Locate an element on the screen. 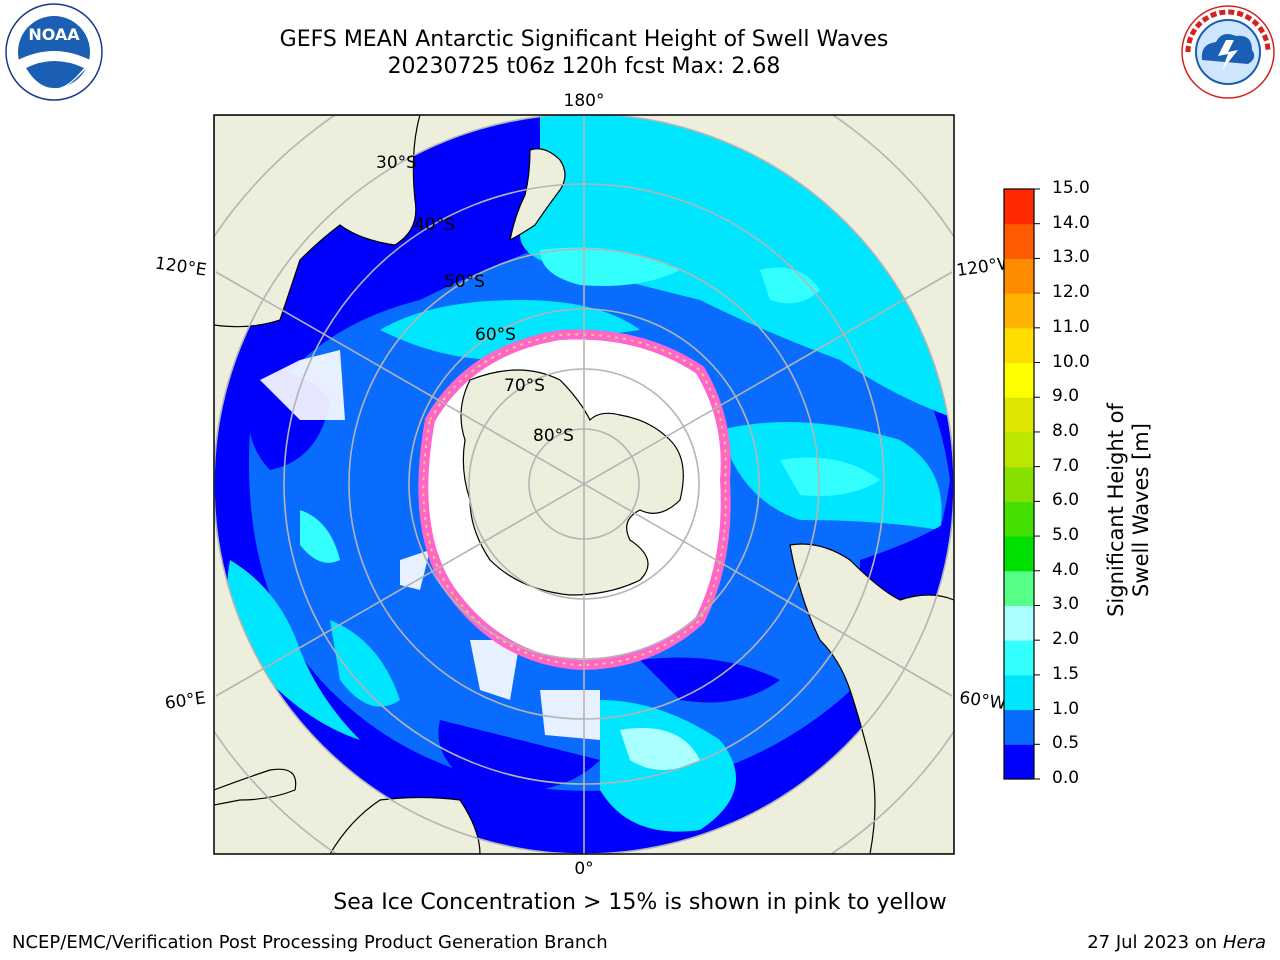 The height and width of the screenshot is (960, 1280). australia-land is located at coordinates (317, 221).